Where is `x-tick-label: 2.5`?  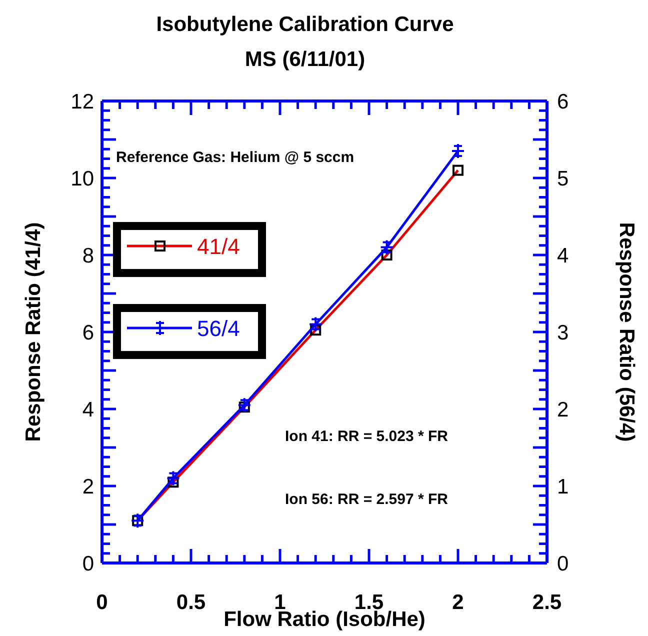
x-tick-label: 2.5 is located at coordinates (547, 602).